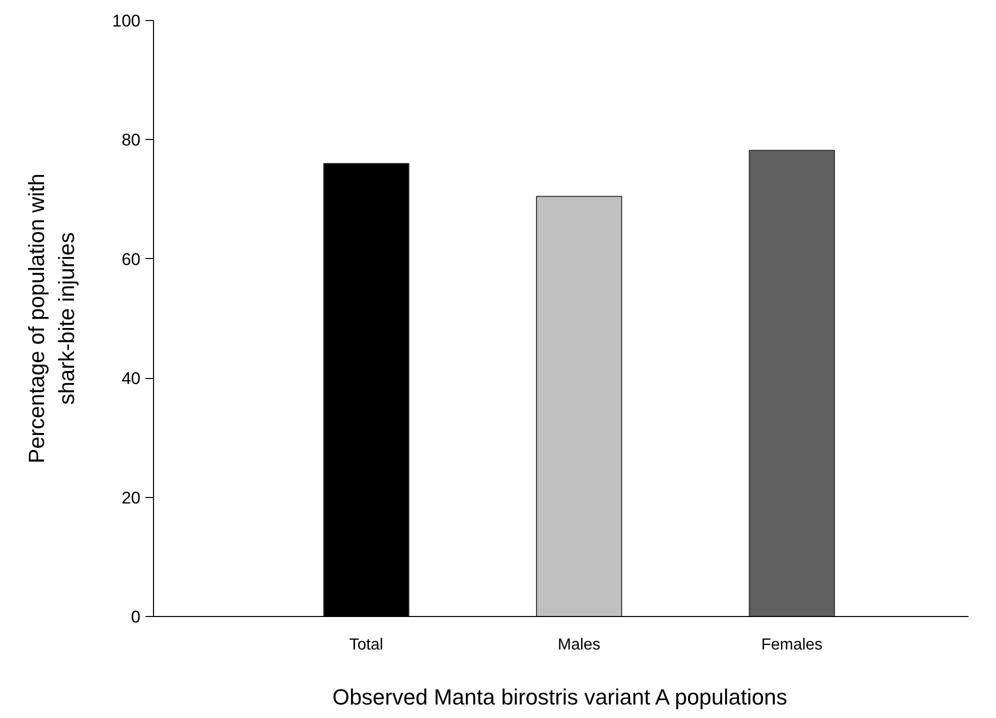 The height and width of the screenshot is (718, 996). I want to click on y-tick-label: 100, so click(126, 21).